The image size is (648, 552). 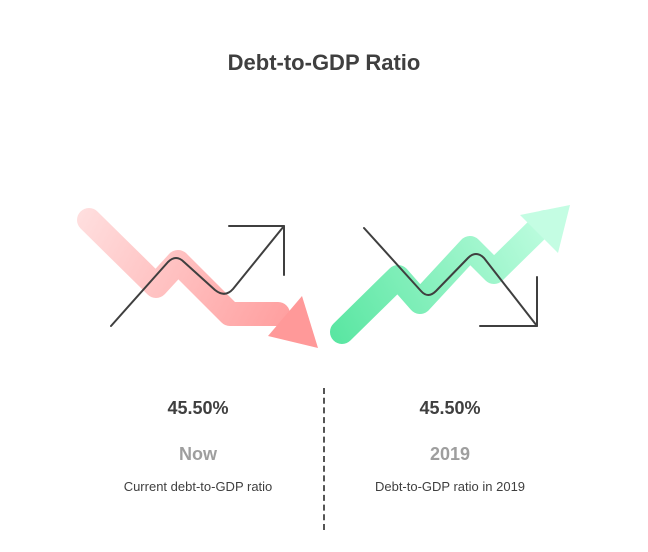 What do you see at coordinates (450, 454) in the screenshot?
I see `previous-period: 2019` at bounding box center [450, 454].